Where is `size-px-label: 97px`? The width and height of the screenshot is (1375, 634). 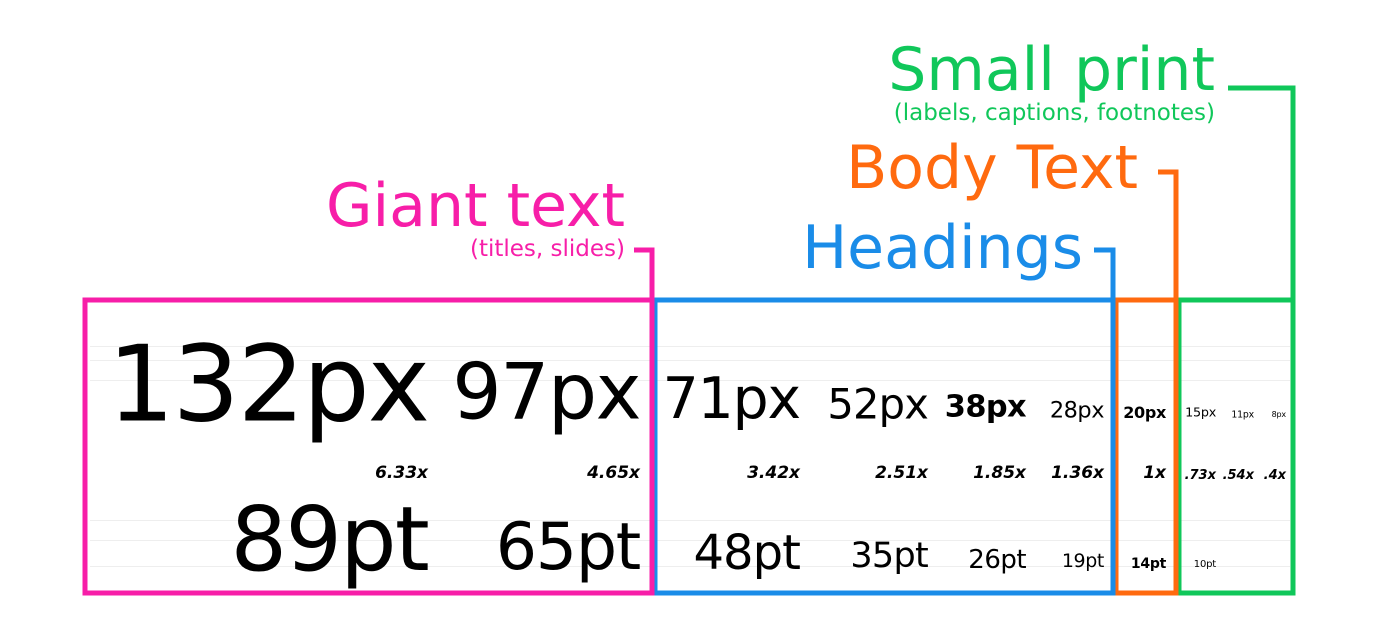
size-px-label: 97px is located at coordinates (546, 392).